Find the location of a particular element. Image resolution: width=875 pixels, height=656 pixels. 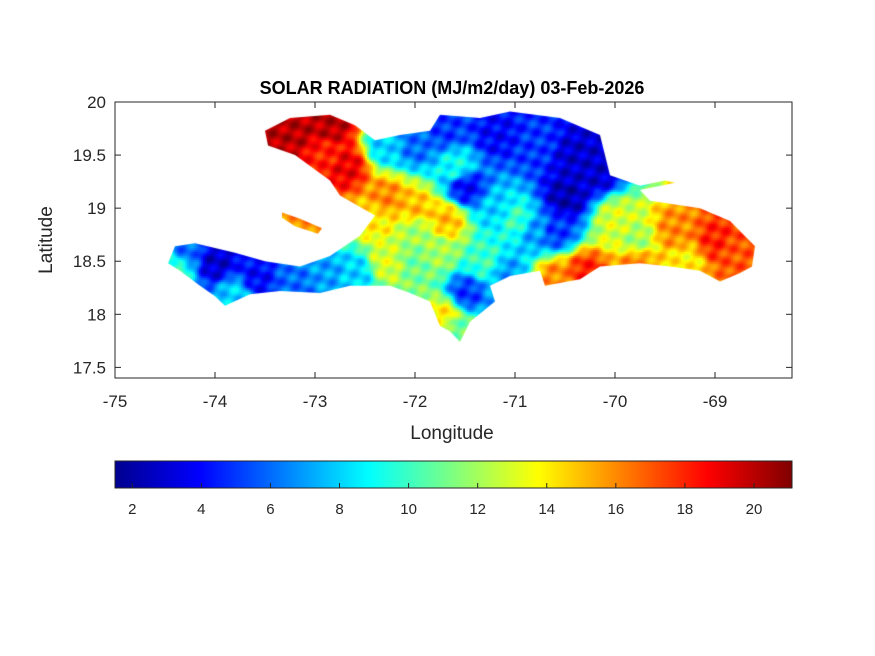

y-tick-label: 18 is located at coordinates (96, 314).